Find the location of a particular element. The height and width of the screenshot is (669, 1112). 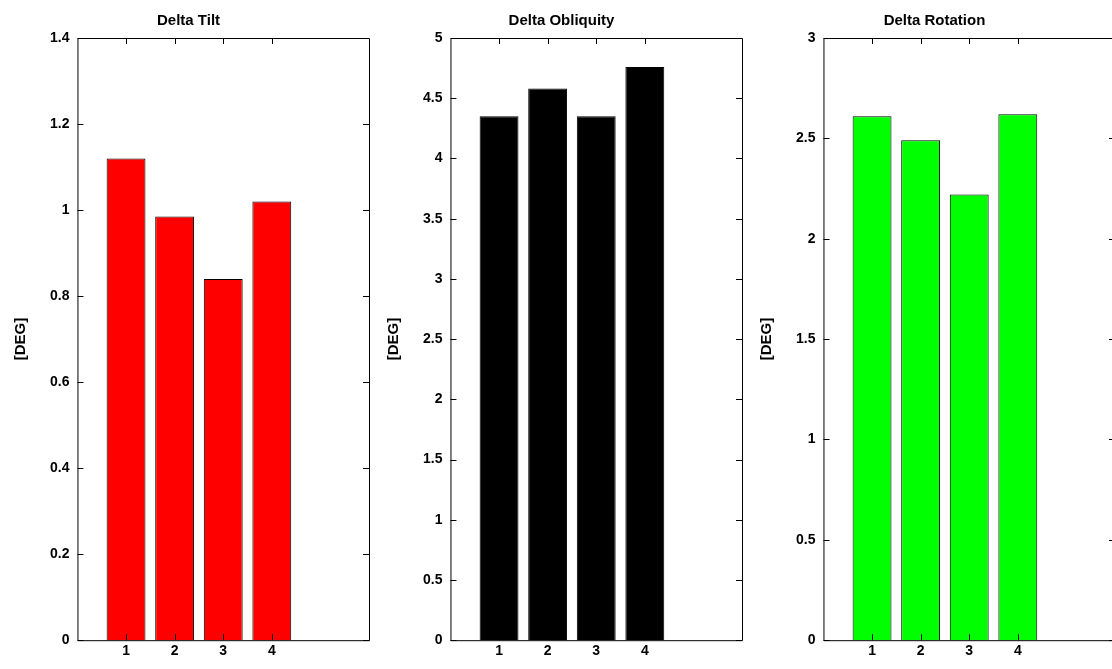

y-tick-label: 0.4 is located at coordinates (59, 467).